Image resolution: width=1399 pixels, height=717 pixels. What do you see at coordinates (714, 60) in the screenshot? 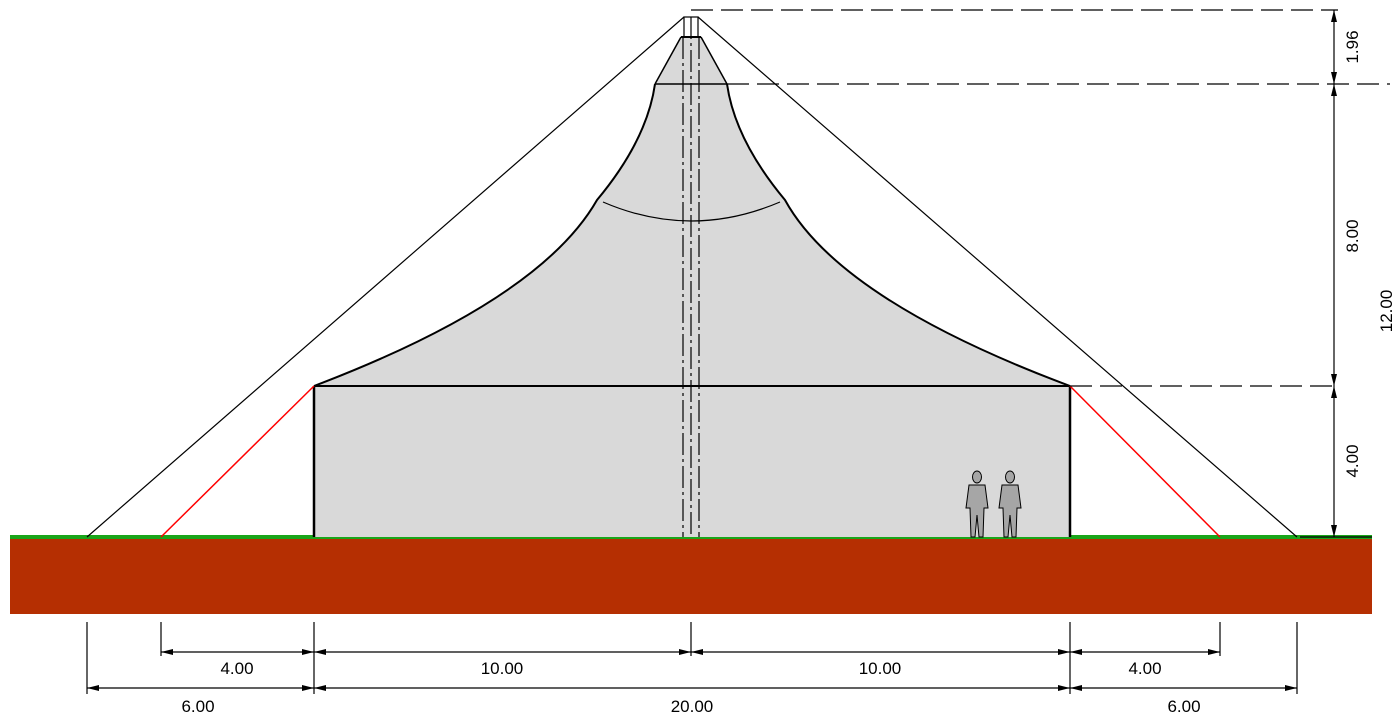
I see `crown-right-edge` at bounding box center [714, 60].